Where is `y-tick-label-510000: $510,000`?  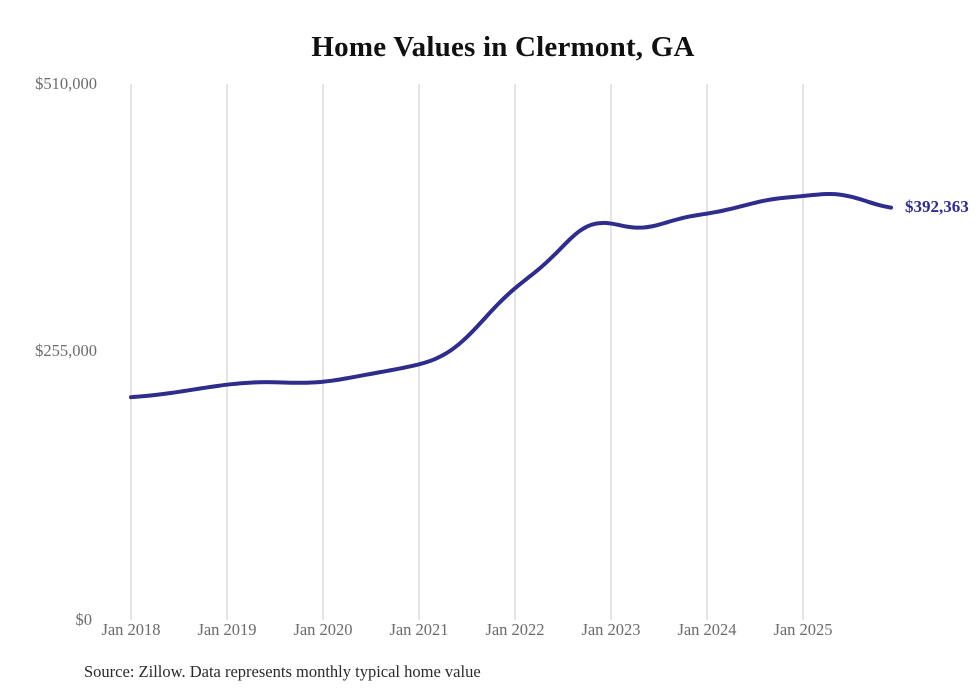 y-tick-label-510000: $510,000 is located at coordinates (66, 83).